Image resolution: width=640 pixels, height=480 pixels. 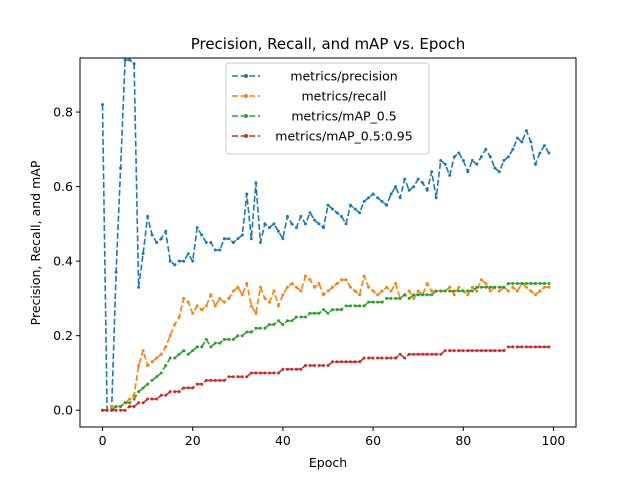 I want to click on x-axis-label: Epoch, so click(x=328, y=462).